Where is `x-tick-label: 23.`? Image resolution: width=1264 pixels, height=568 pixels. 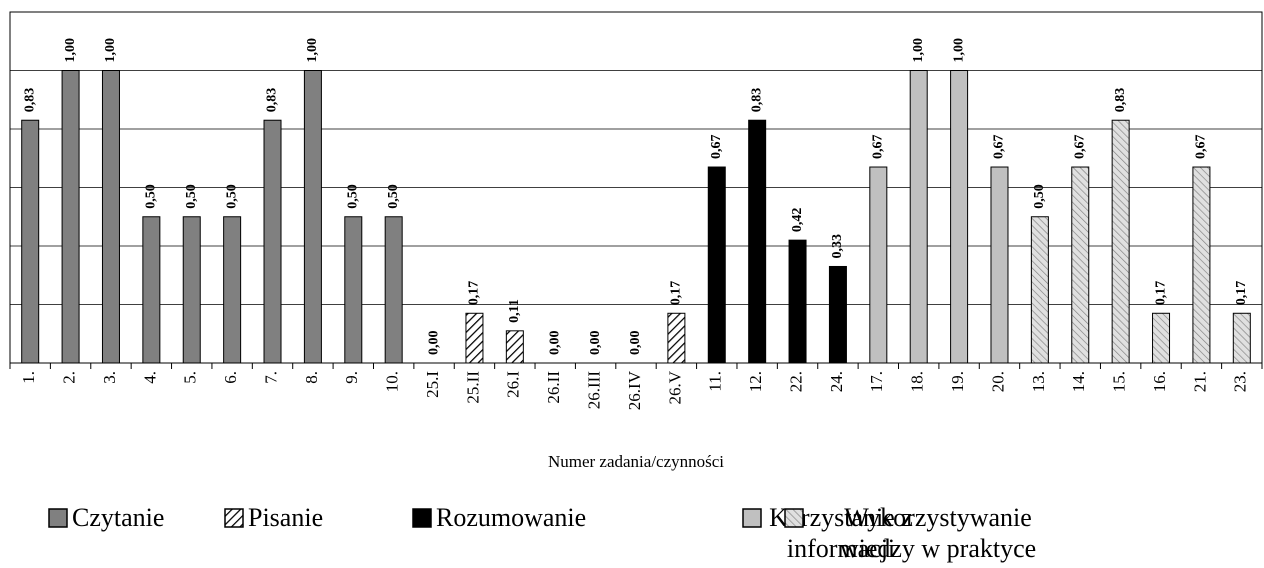 x-tick-label: 23. is located at coordinates (1240, 381).